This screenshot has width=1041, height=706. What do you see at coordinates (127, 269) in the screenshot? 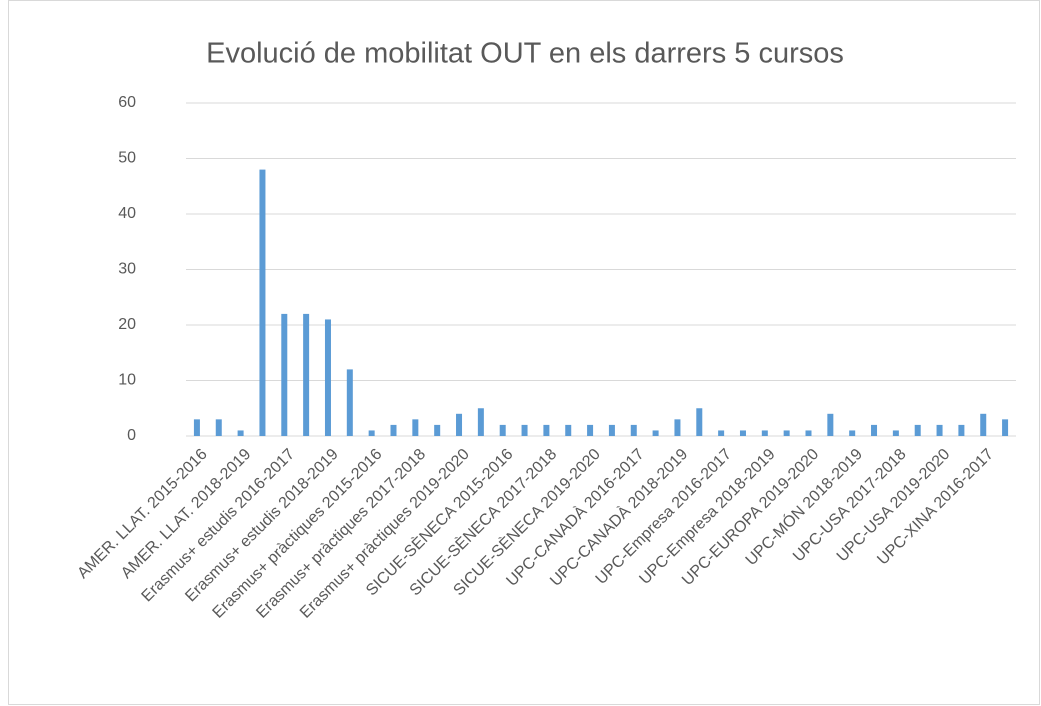
I see `y-tick-label: 30` at bounding box center [127, 269].